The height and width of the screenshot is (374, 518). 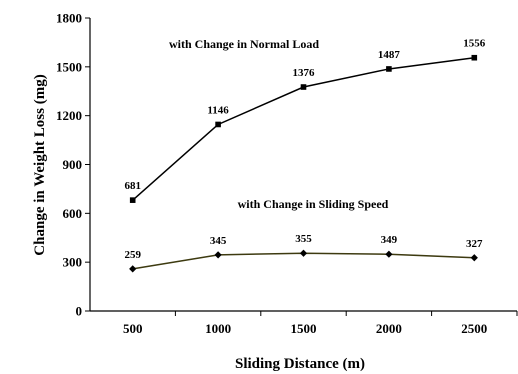 What do you see at coordinates (73, 213) in the screenshot?
I see `y-tick-label: 600` at bounding box center [73, 213].